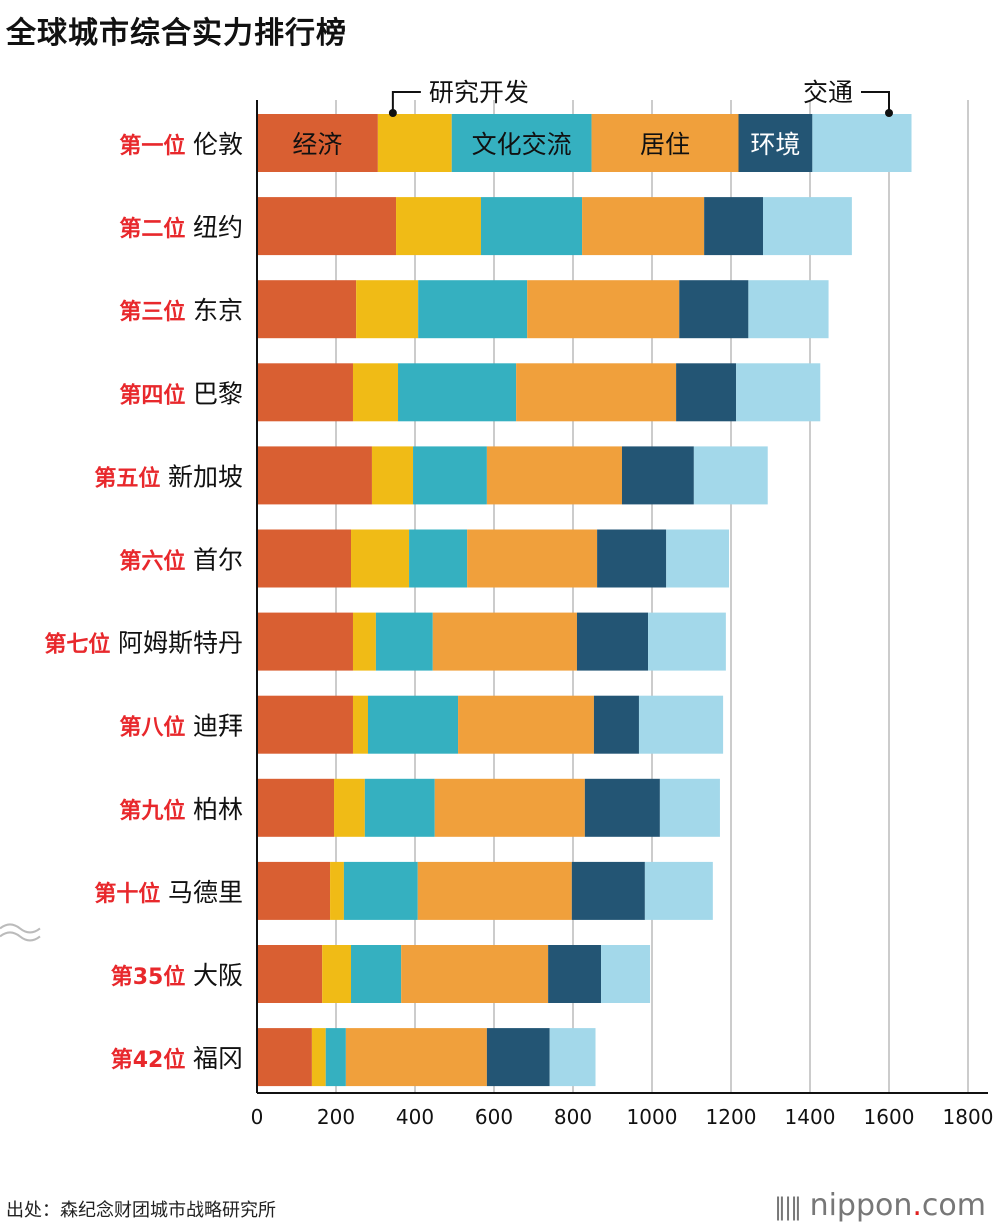 Image resolution: width=1000 pixels, height=1232 pixels. I want to click on rank-label: 第十位, so click(131, 894).